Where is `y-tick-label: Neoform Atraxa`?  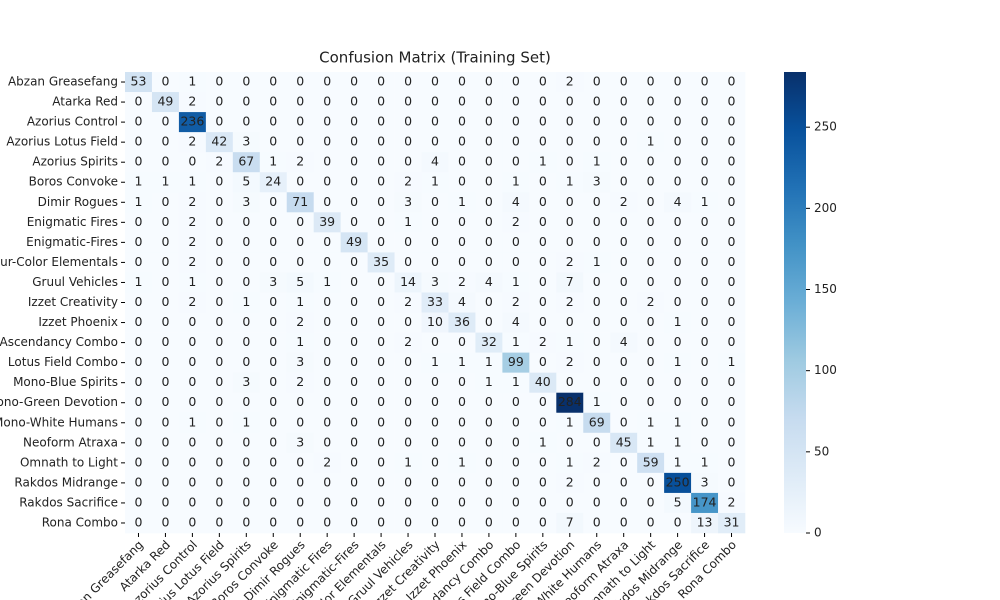
y-tick-label: Neoform Atraxa is located at coordinates (70, 442).